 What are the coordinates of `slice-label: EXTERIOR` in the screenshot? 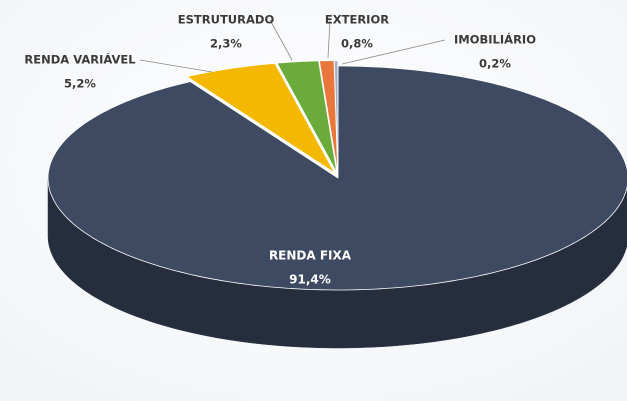 It's located at (357, 20).